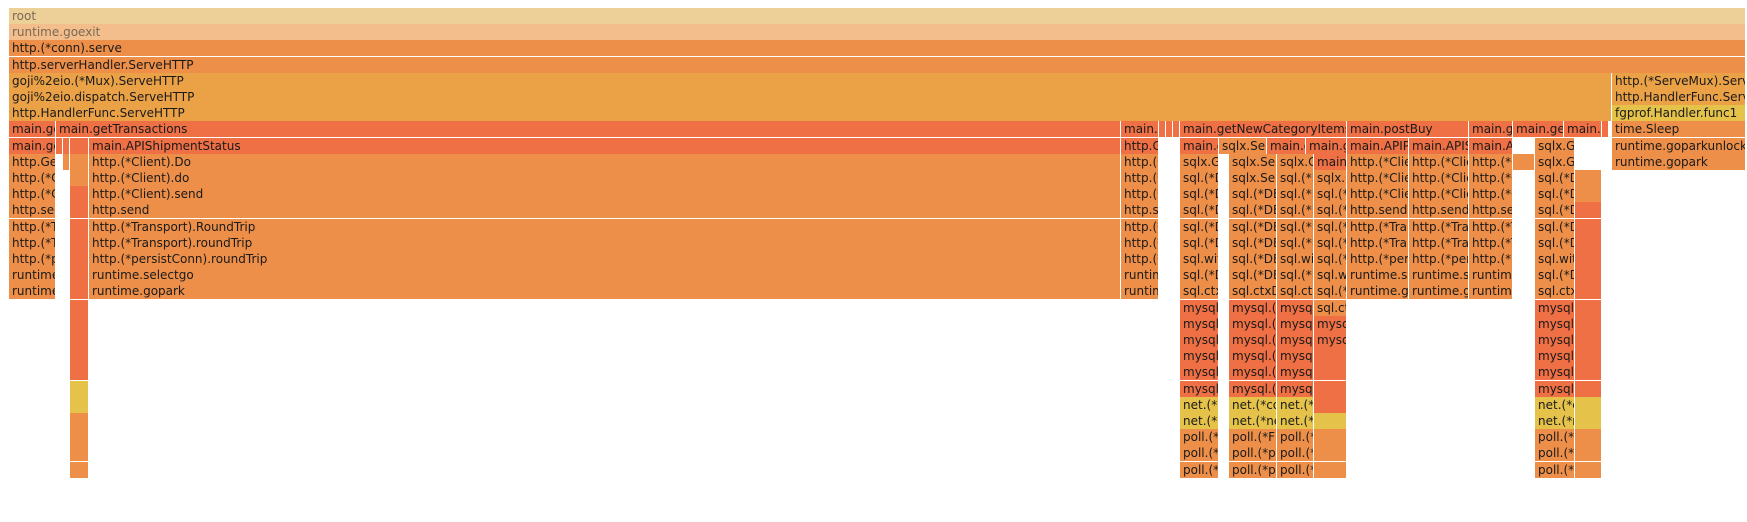  I want to click on flame-frame-d23-d: mysql.(*buffer).fill, so click(1253, 389).